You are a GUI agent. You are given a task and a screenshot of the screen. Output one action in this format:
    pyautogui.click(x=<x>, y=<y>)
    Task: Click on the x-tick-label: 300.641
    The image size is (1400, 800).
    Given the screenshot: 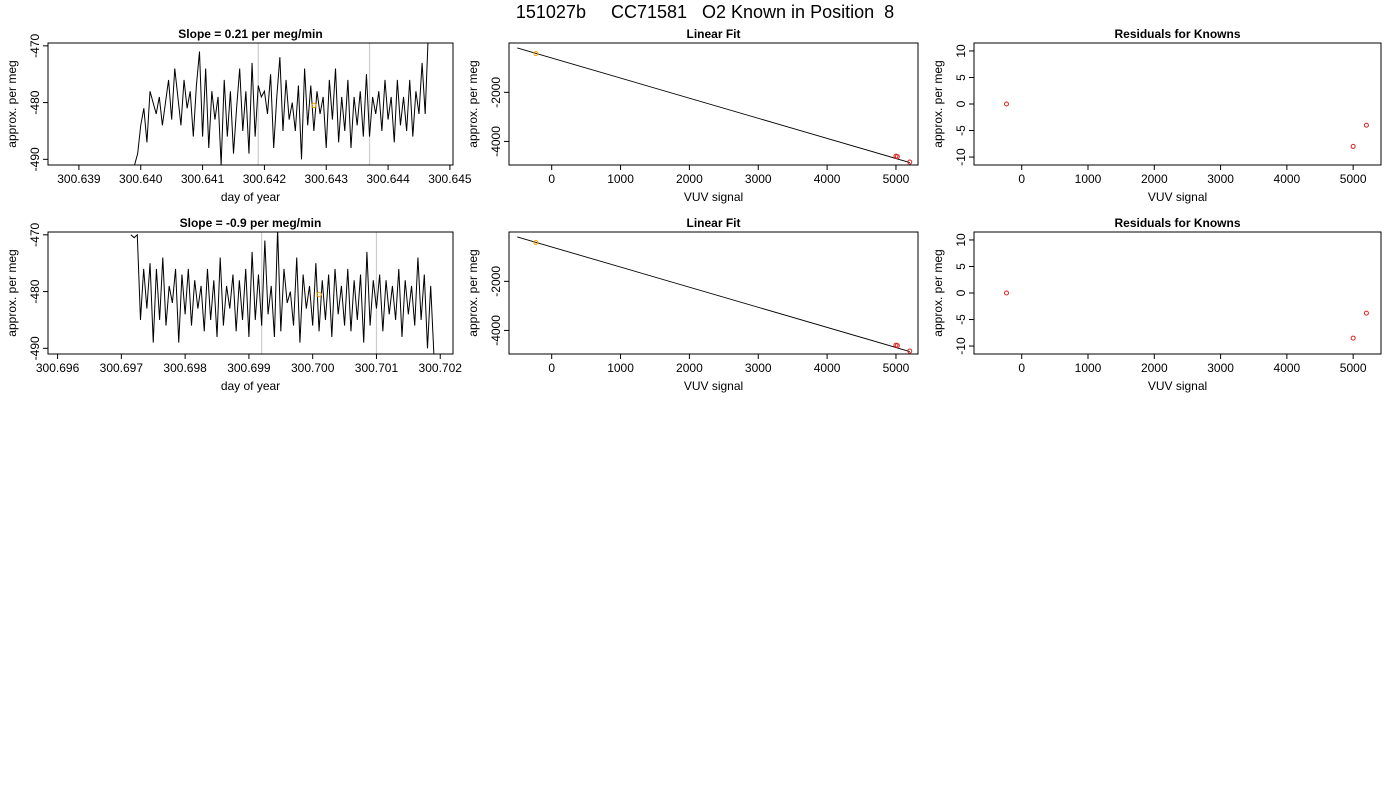 What is the action you would take?
    pyautogui.click(x=203, y=179)
    